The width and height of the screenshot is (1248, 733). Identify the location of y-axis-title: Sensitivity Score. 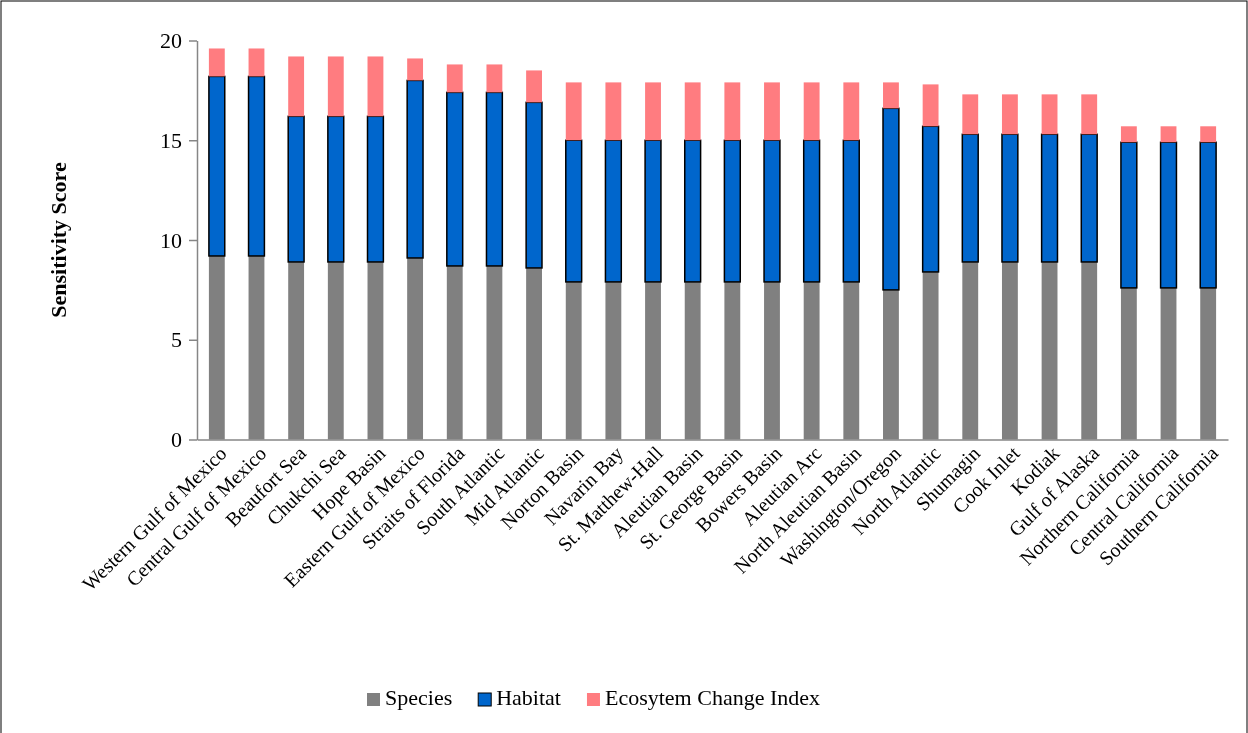
(58, 240).